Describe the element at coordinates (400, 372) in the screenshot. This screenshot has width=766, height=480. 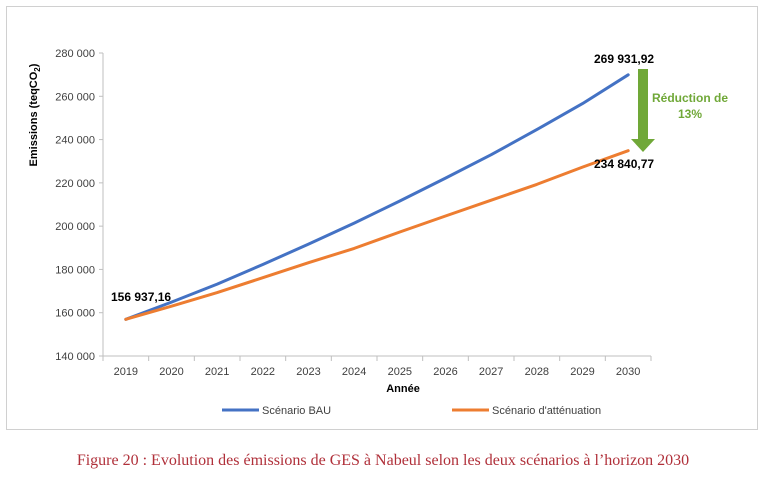
I see `x-tick-label: 2025` at that location.